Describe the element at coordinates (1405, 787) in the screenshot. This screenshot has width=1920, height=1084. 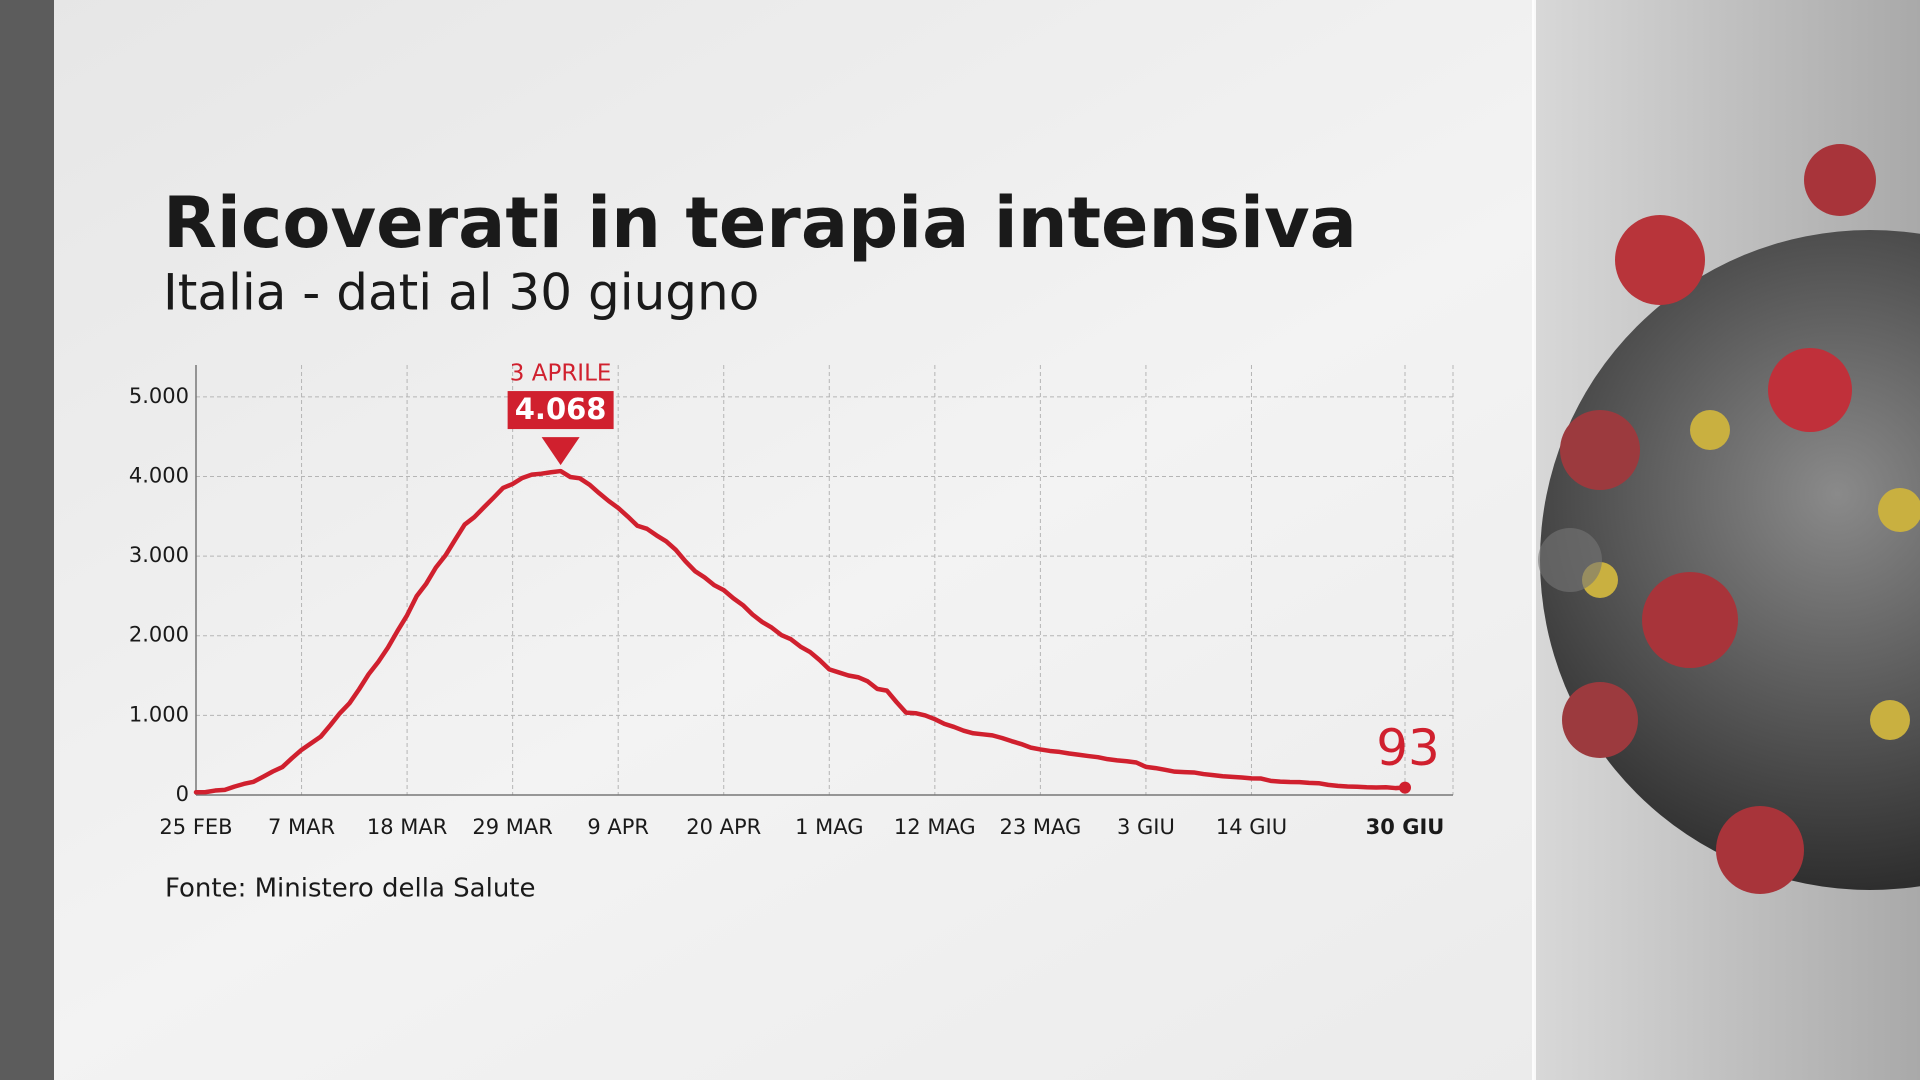
I see `end-point` at that location.